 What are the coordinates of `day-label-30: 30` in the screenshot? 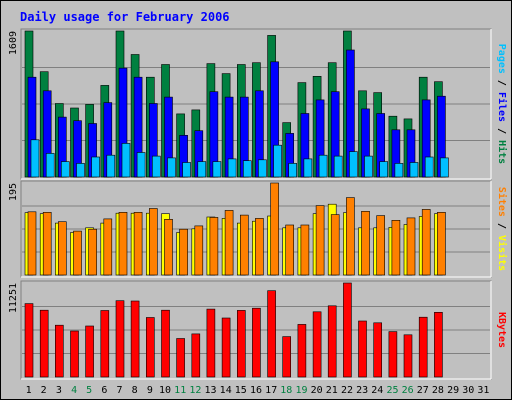 It's located at (468, 390).